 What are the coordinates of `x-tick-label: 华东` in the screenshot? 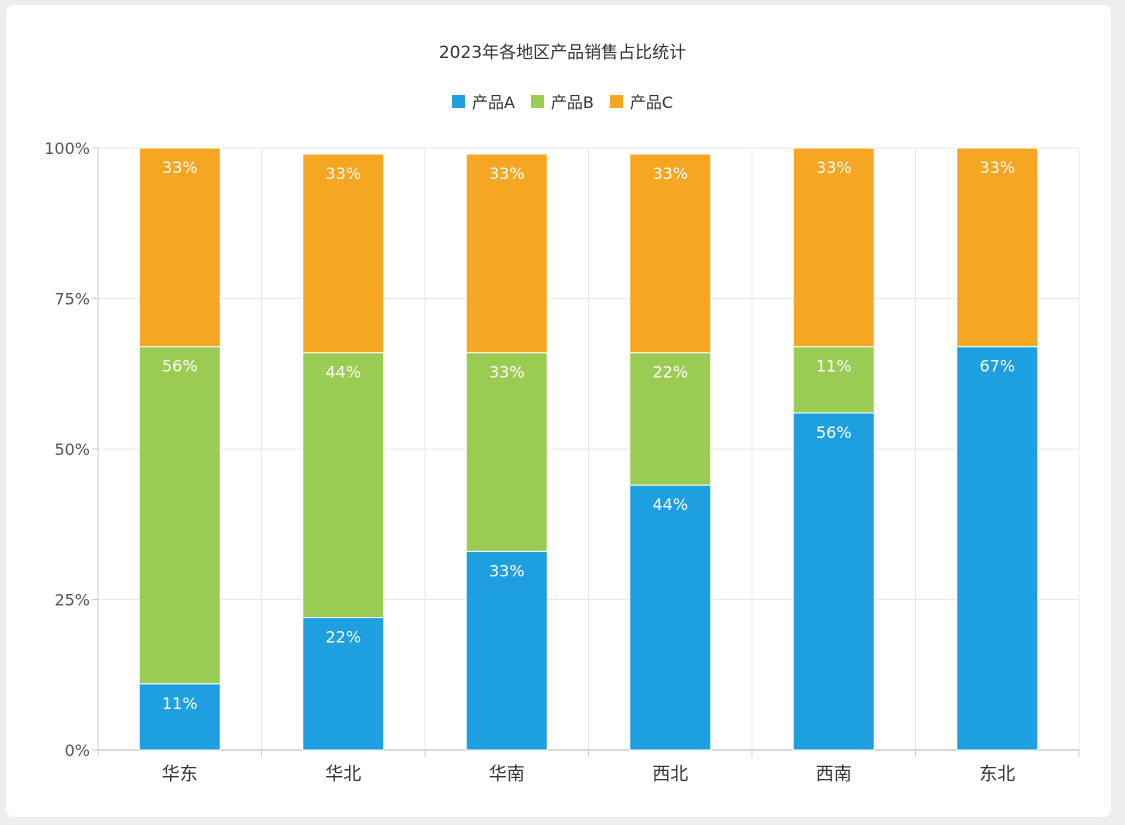 It's located at (180, 774).